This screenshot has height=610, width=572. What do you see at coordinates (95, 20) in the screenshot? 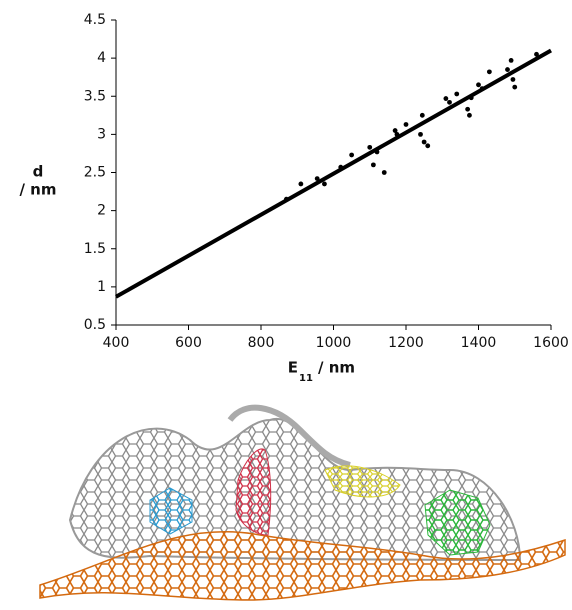
I see `y-tick-label: 4.5` at bounding box center [95, 20].